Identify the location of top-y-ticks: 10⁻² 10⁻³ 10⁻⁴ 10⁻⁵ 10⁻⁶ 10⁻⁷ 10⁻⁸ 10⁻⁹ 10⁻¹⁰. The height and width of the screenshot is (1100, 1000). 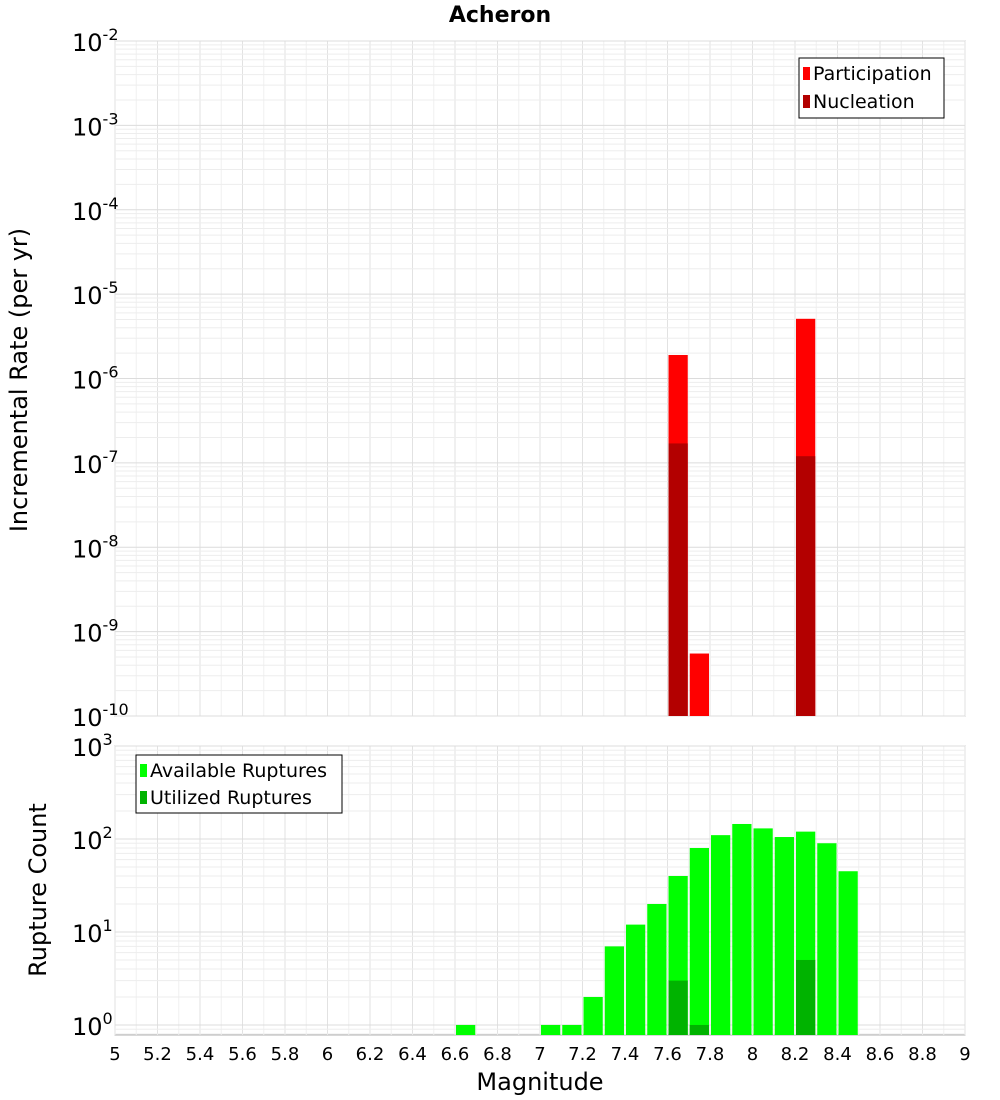
(100, 378).